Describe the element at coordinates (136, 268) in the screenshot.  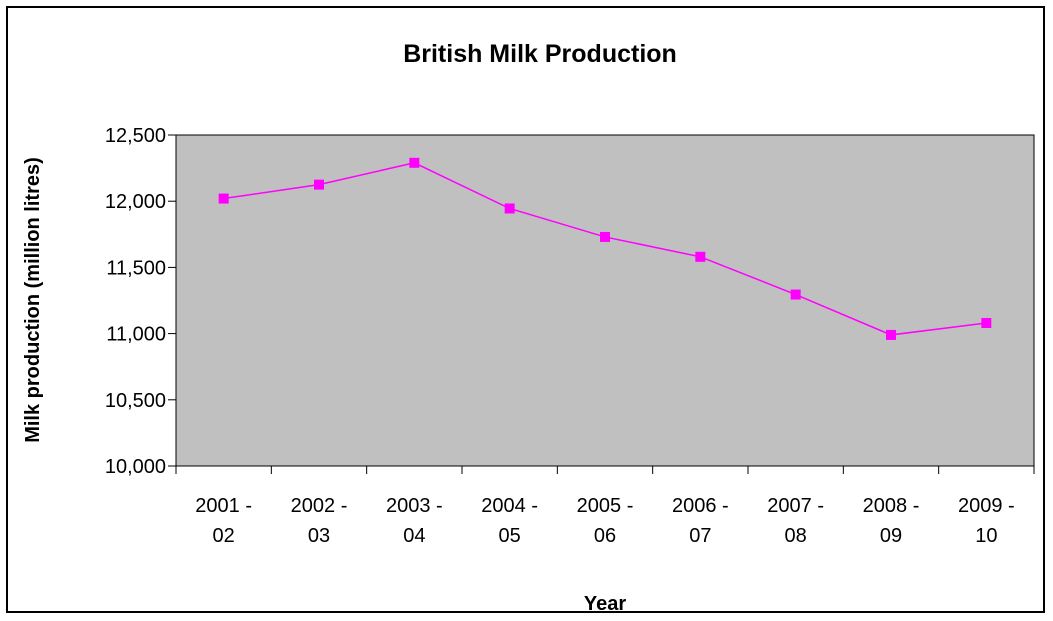
I see `y-tick-label: 11,500` at that location.